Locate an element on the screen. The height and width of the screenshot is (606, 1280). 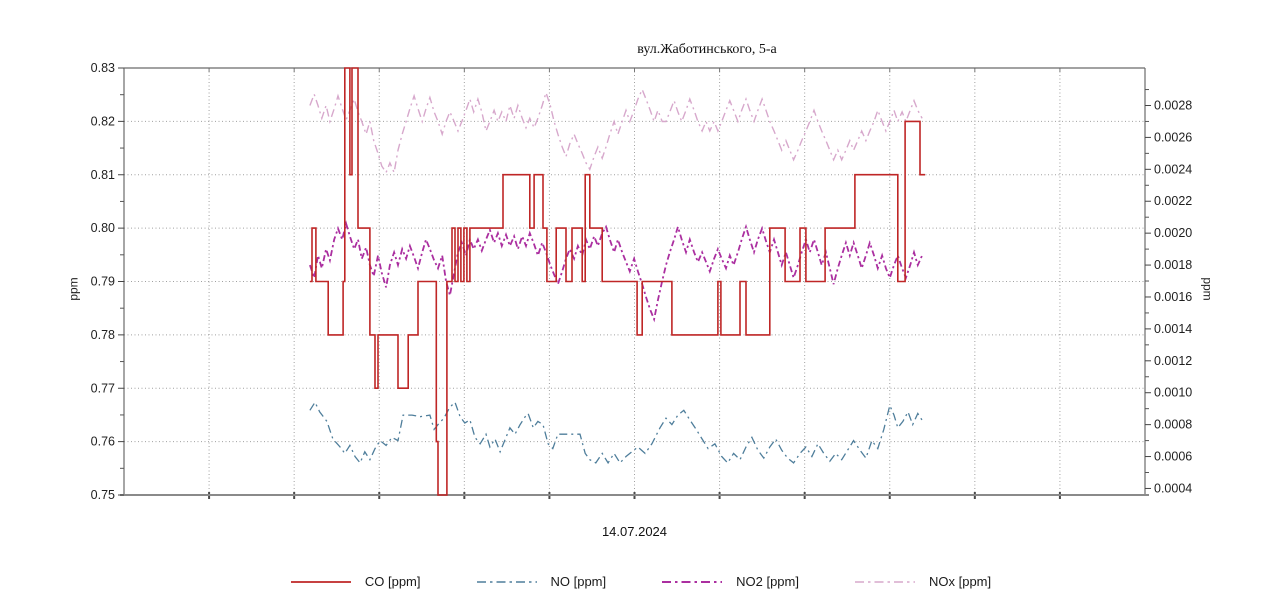
left-tick-label: 0.78 is located at coordinates (103, 335).